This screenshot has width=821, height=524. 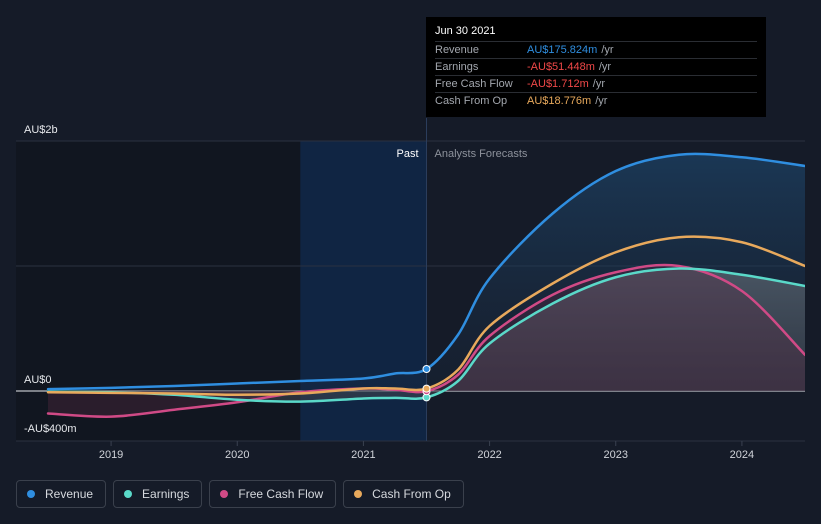 I want to click on x-tick-label: 2019, so click(x=111, y=455).